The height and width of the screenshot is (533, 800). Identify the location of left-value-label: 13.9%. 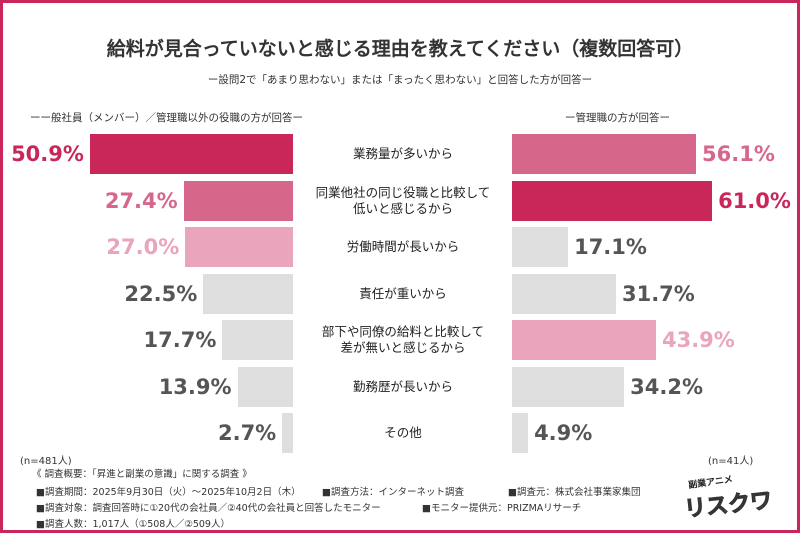
(195, 386).